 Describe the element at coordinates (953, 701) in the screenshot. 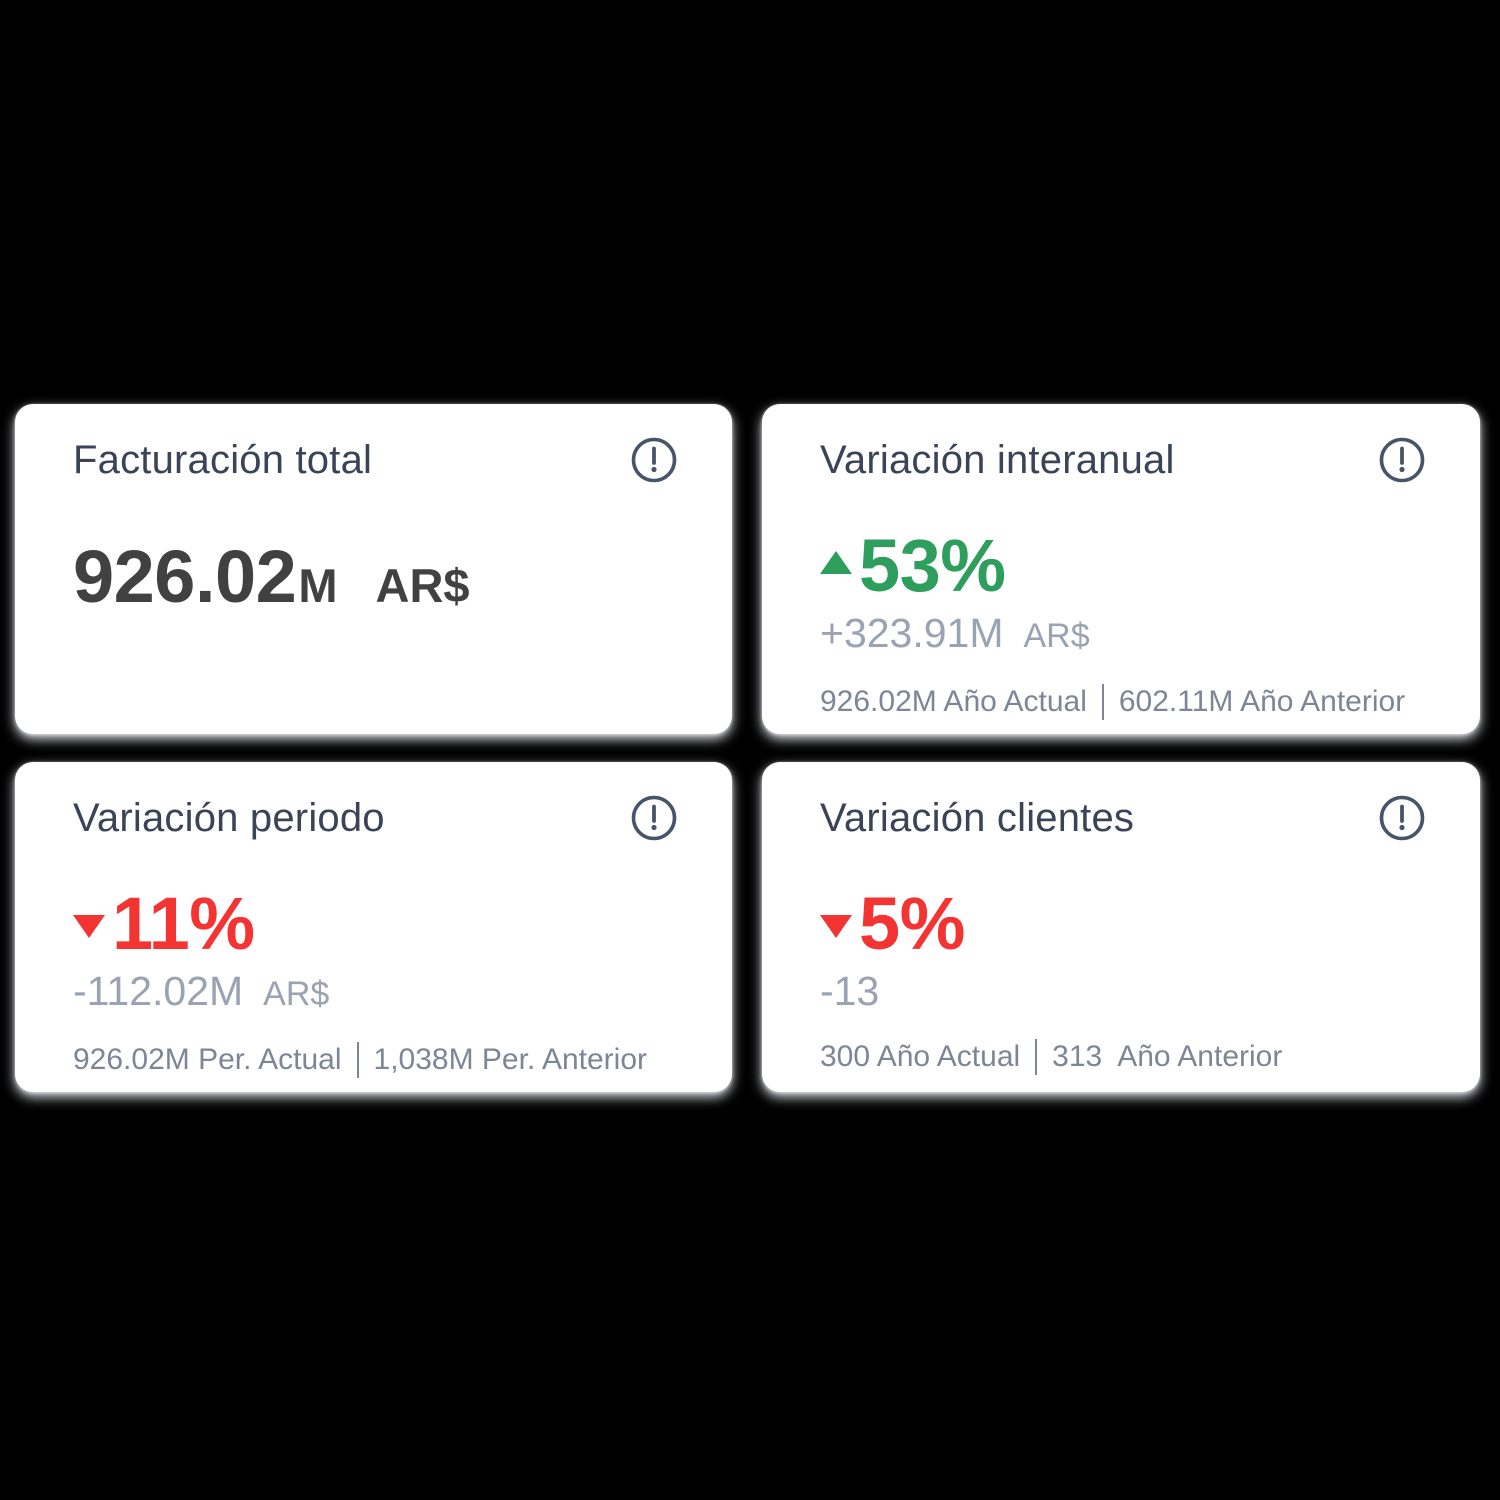

I see `caption-current: 926.02M Año Actual` at that location.